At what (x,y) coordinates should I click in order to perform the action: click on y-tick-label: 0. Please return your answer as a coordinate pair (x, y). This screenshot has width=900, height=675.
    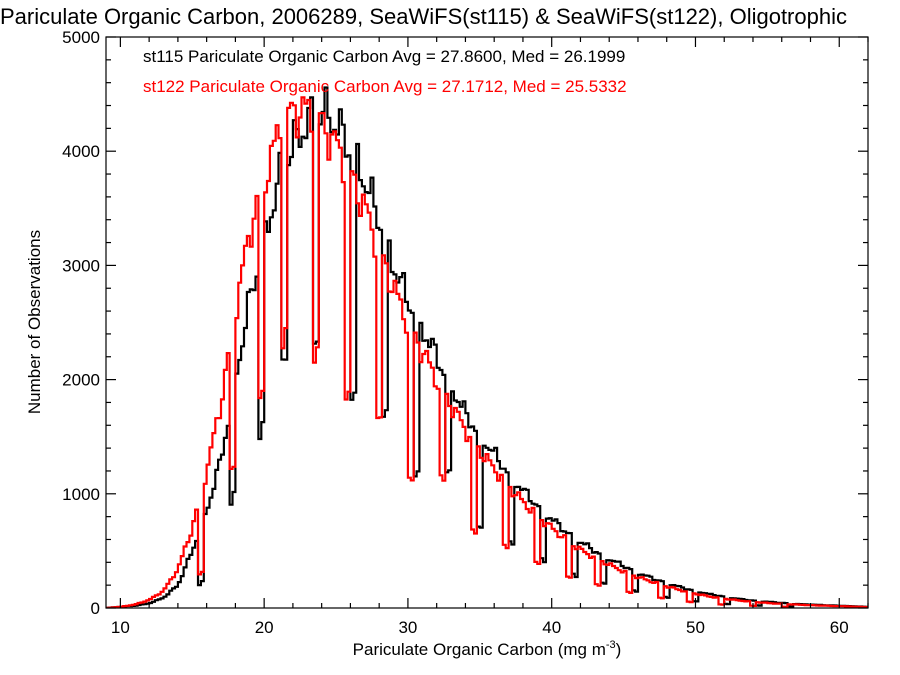
    Looking at the image, I should click on (95, 608).